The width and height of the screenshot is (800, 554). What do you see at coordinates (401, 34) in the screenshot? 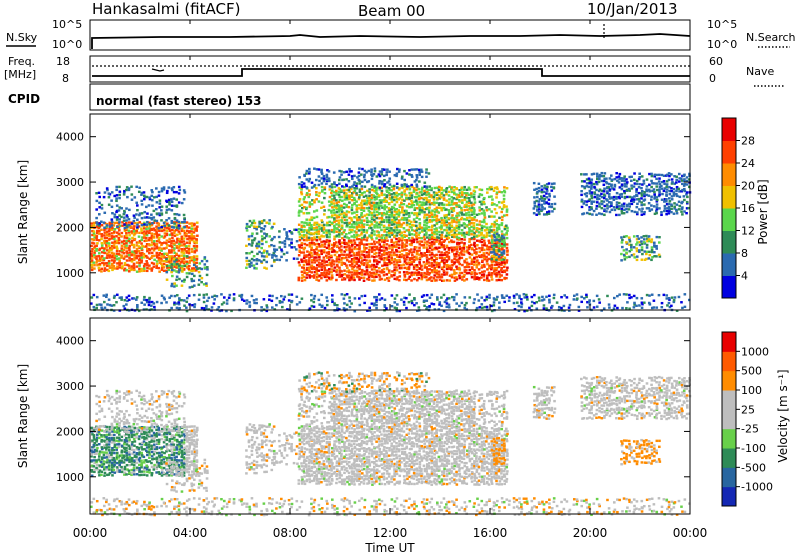
I see `noise-panel: N.Sky 10^5 10^0 10^5 10^0 N.Search` at bounding box center [401, 34].